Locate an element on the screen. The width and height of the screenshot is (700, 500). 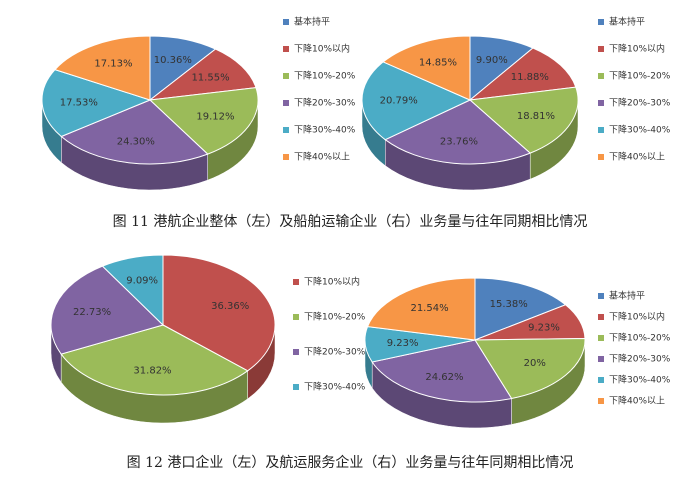
data-label: 14.85% is located at coordinates (438, 62).